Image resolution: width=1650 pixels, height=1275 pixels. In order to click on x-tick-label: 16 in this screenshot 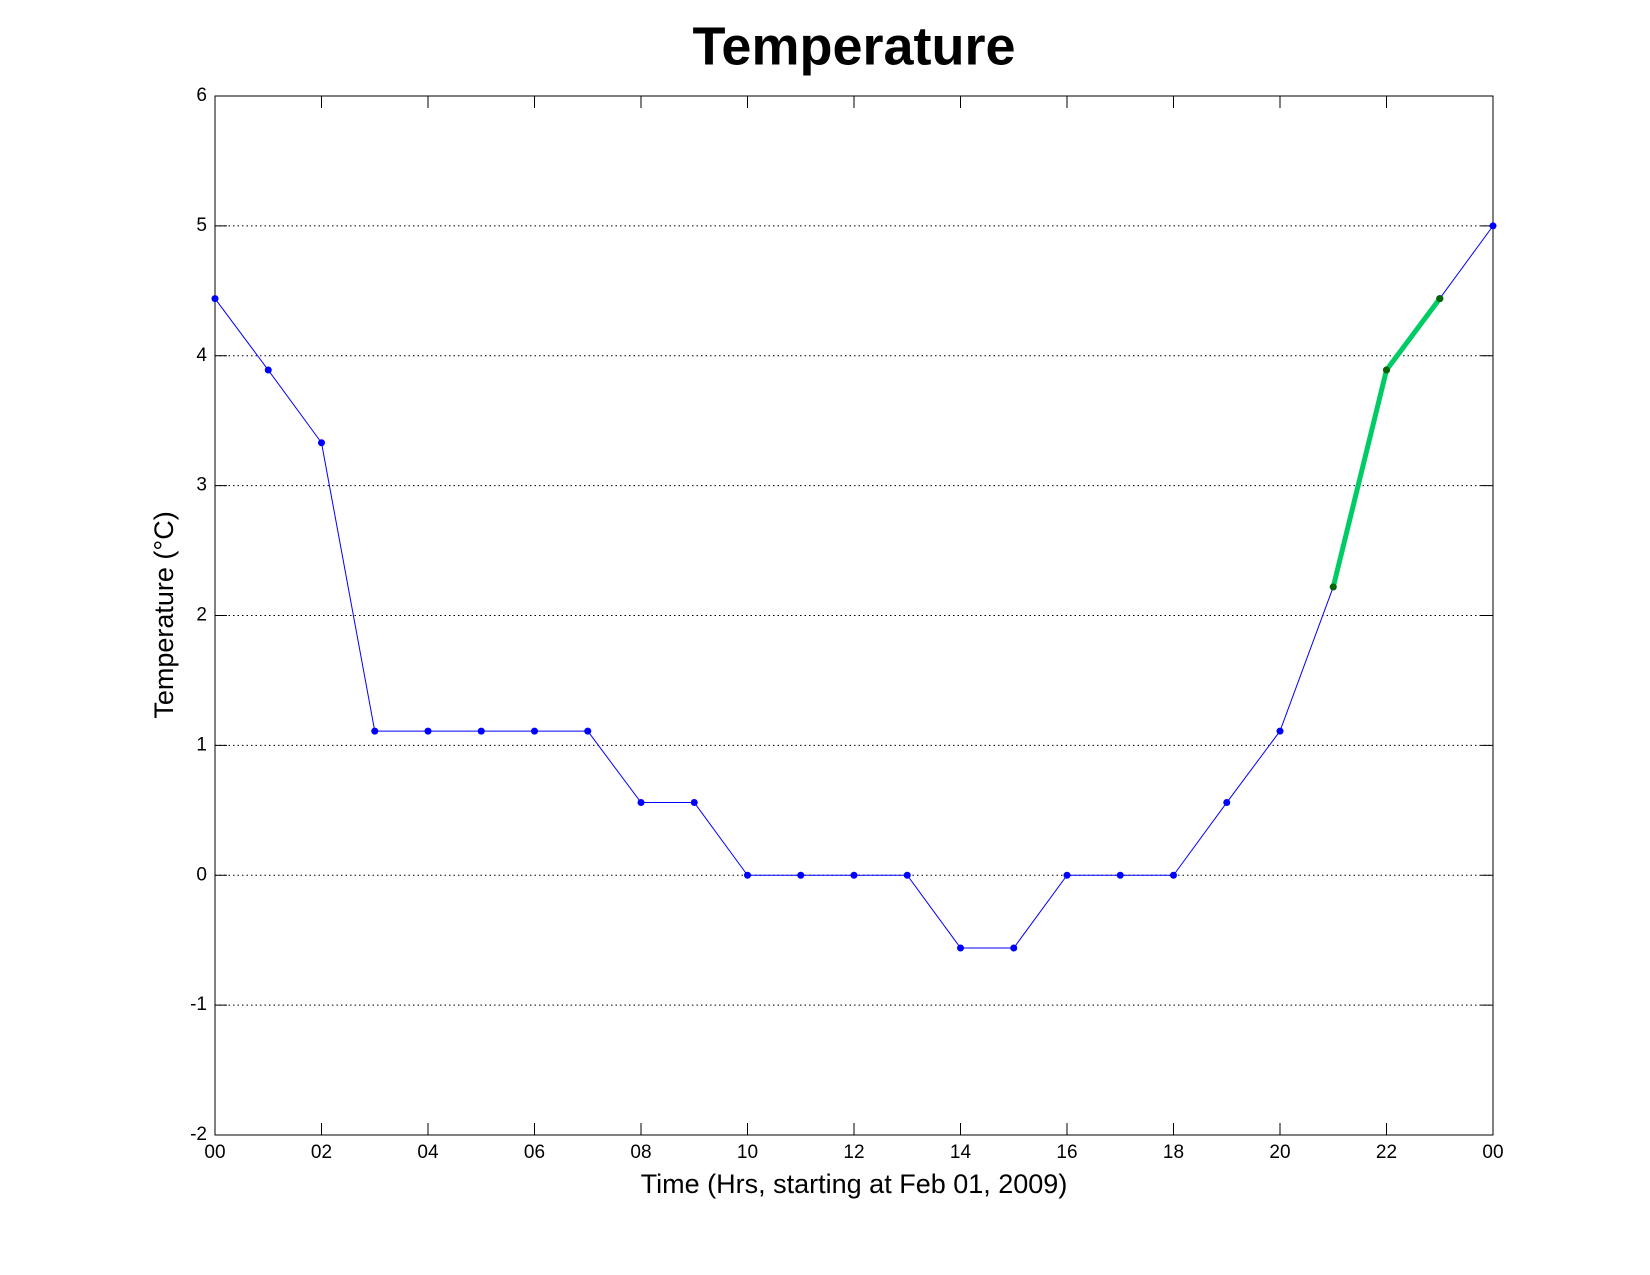, I will do `click(1066, 1152)`.